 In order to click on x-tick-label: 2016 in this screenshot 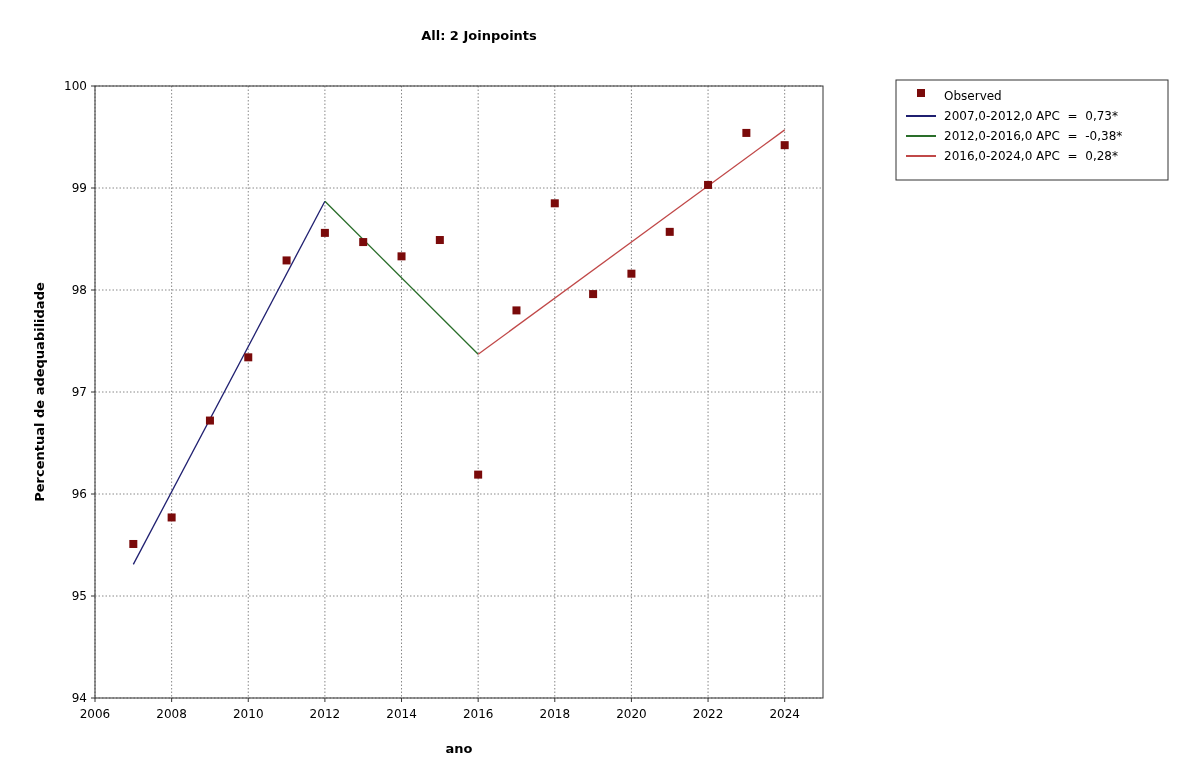, I will do `click(478, 714)`.